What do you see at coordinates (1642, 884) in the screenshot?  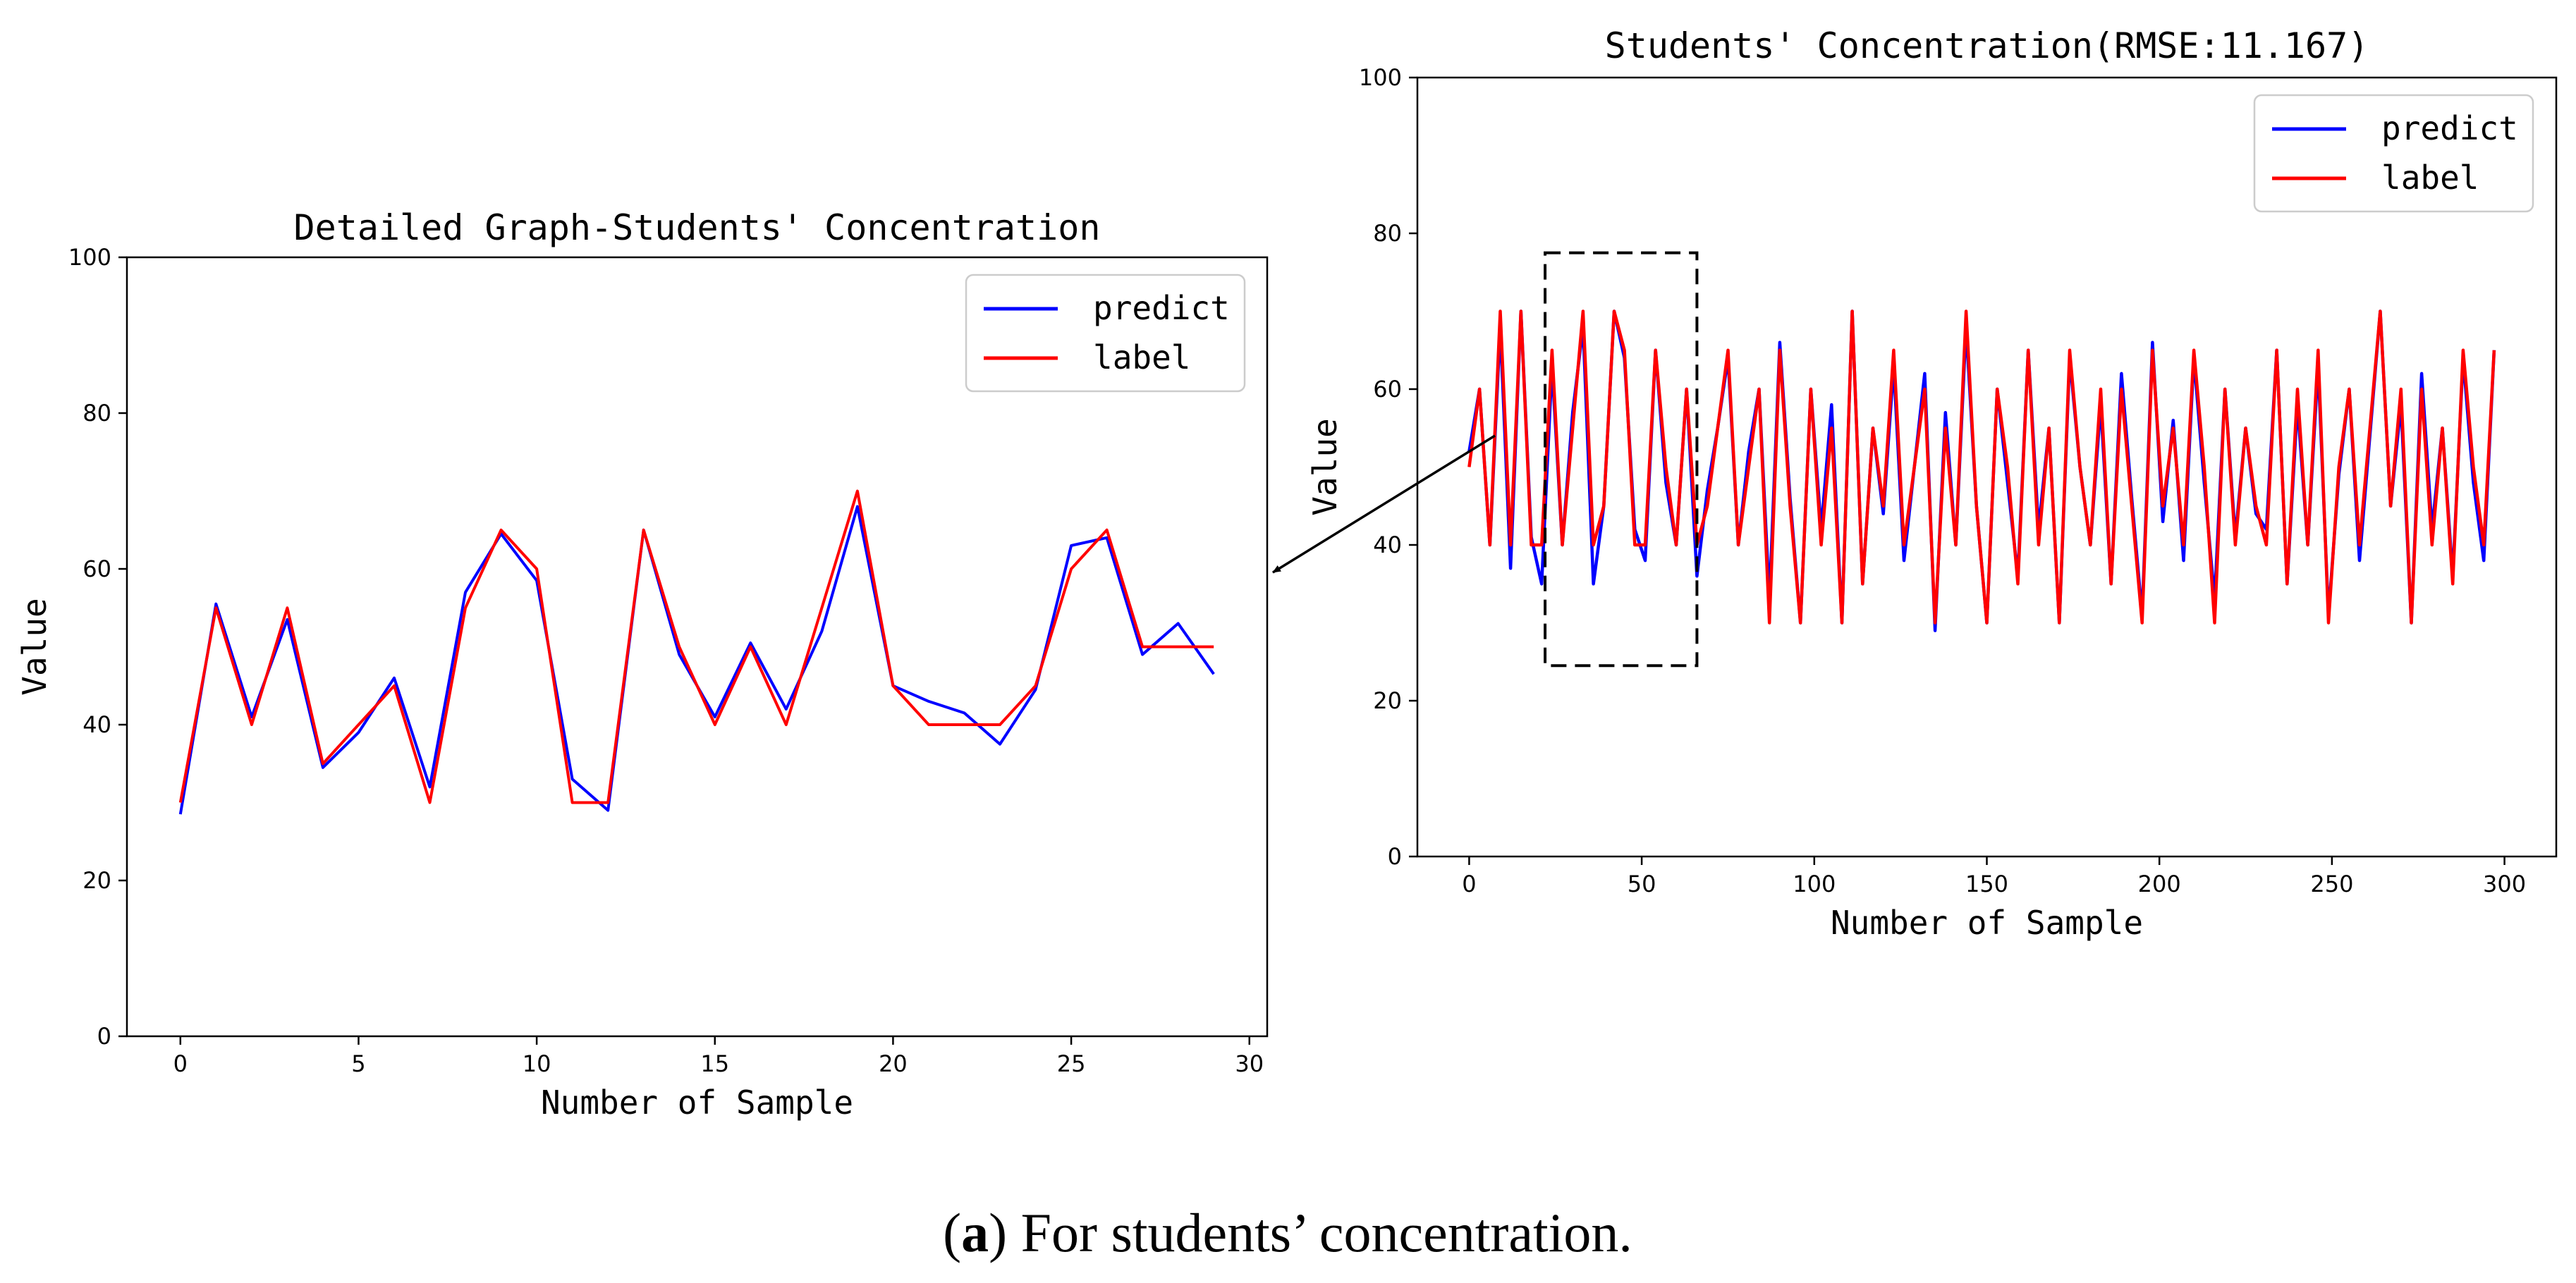 I see `x-tick-label: 50` at bounding box center [1642, 884].